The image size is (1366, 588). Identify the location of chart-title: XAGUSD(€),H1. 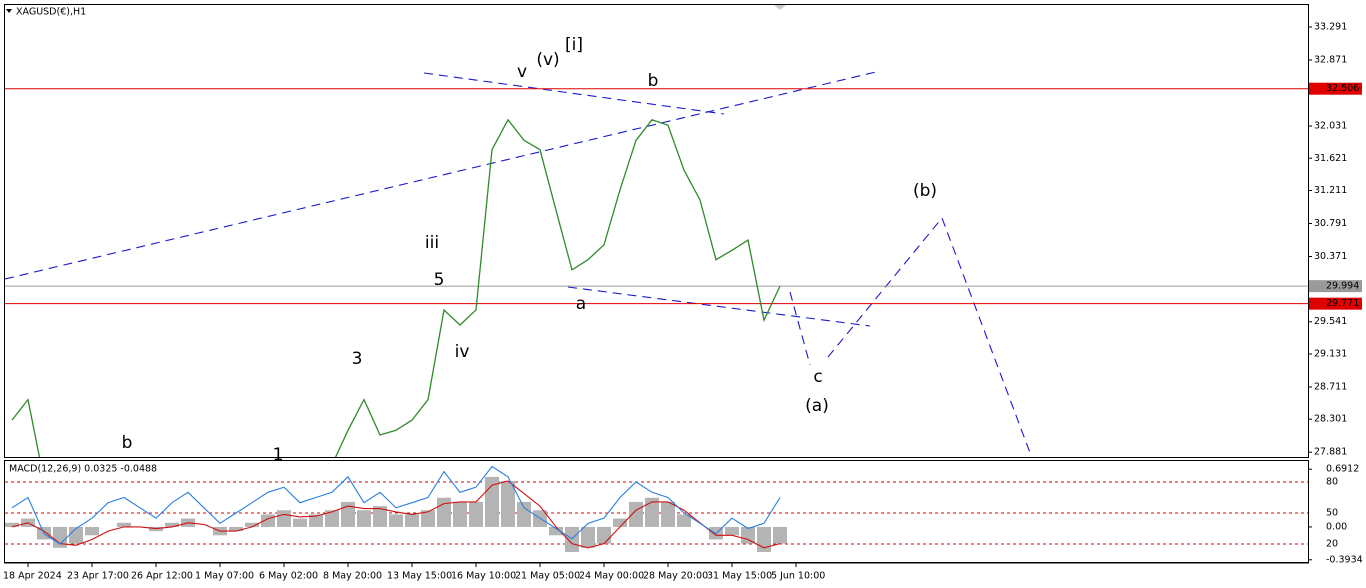
(51, 12).